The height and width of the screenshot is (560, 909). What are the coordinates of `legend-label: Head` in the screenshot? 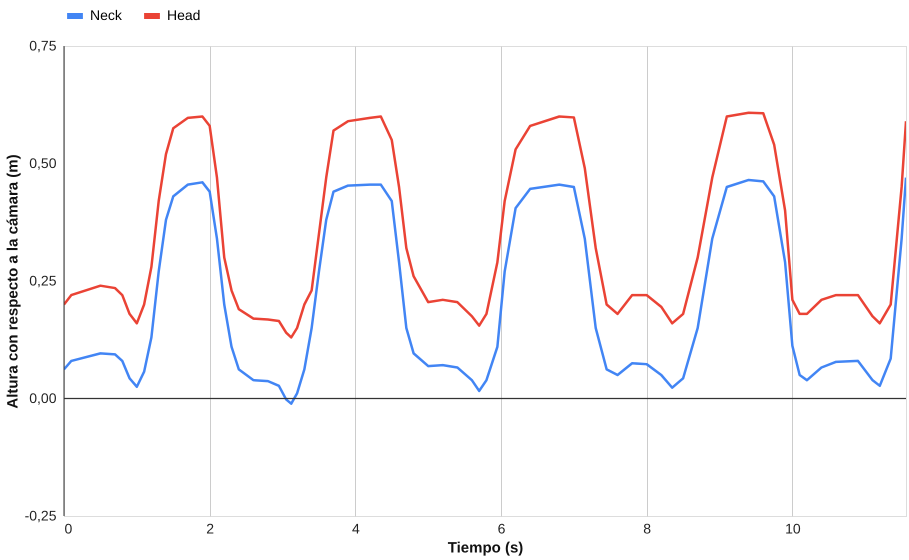 It's located at (183, 15).